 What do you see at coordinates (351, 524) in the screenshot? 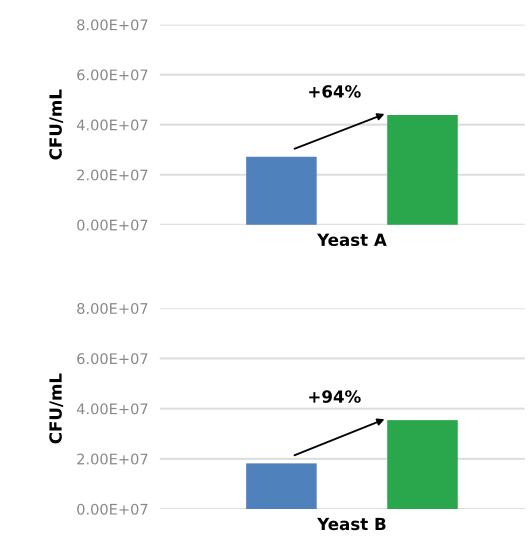
I see `x-tick-label: Yeast B` at bounding box center [351, 524].